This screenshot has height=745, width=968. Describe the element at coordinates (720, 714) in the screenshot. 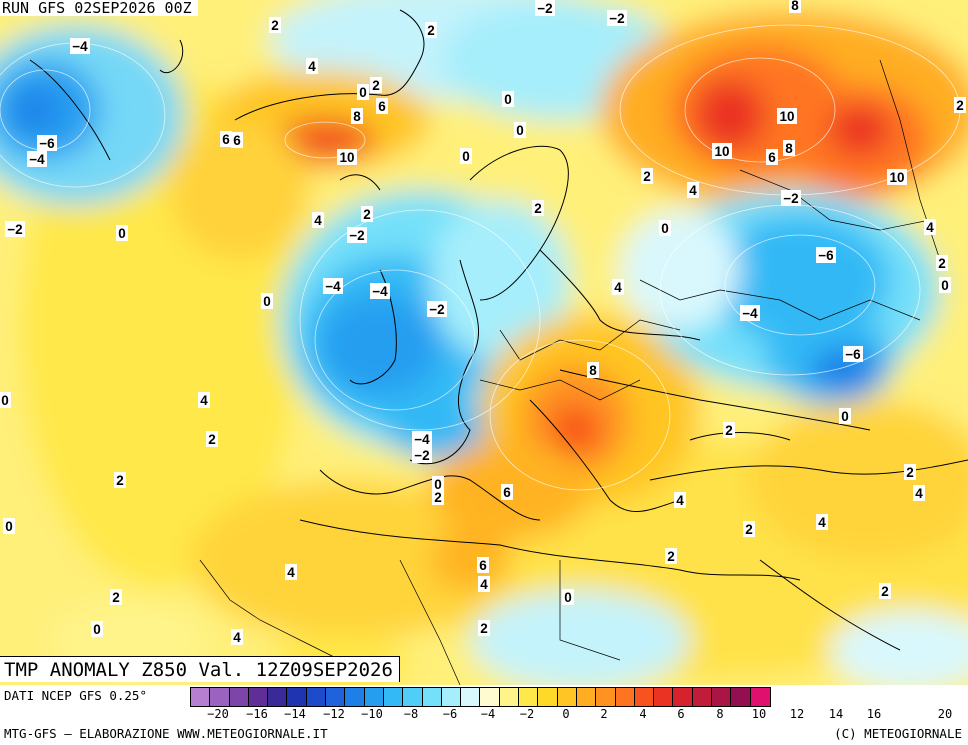

I see `colorbar-tick-label: 8` at that location.